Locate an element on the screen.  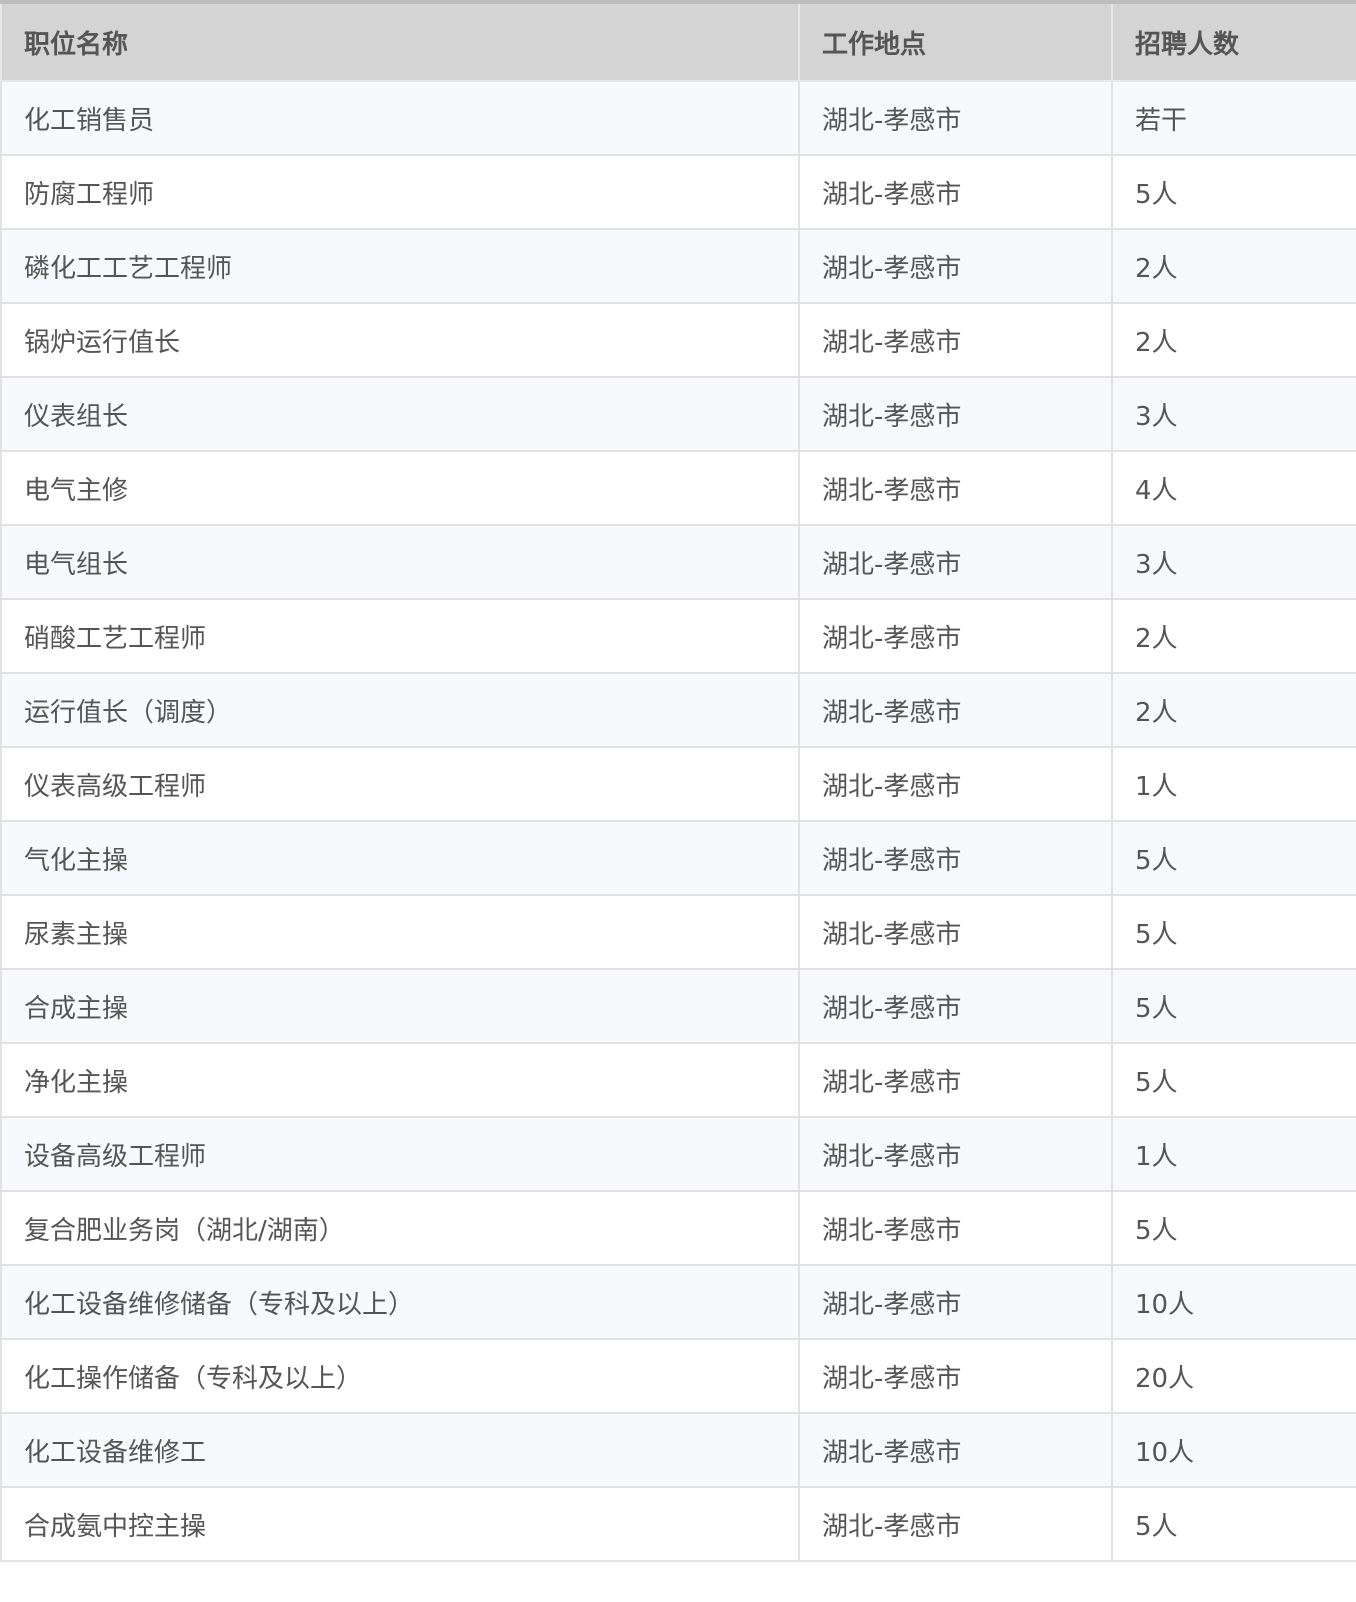
cell-position: 净化主操 is located at coordinates (400, 1080).